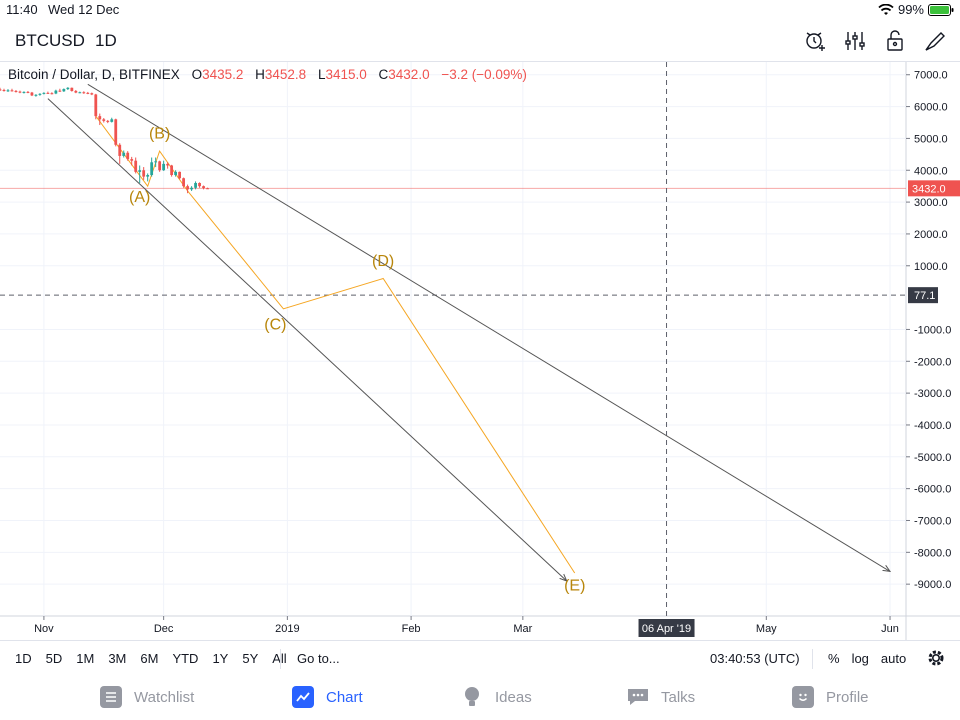 The image size is (960, 720). I want to click on tab-profile: Profile, so click(830, 697).